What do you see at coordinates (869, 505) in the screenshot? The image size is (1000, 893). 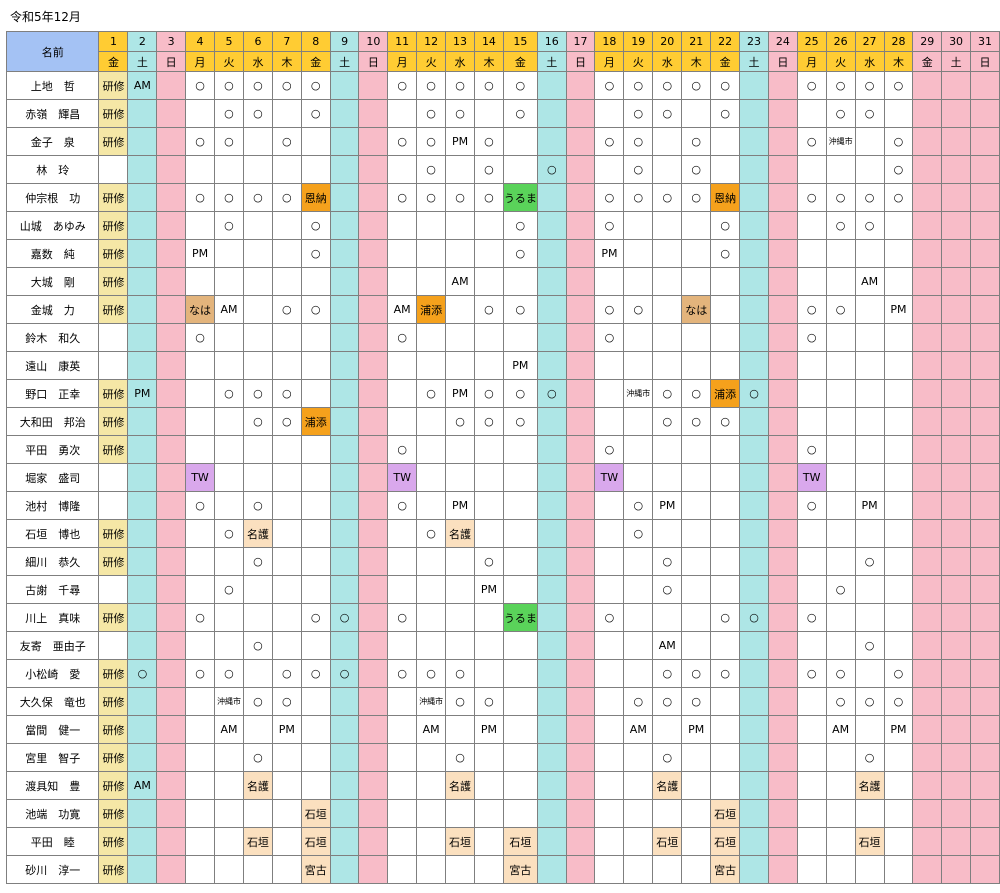 I see `schedule-cell: PM` at bounding box center [869, 505].